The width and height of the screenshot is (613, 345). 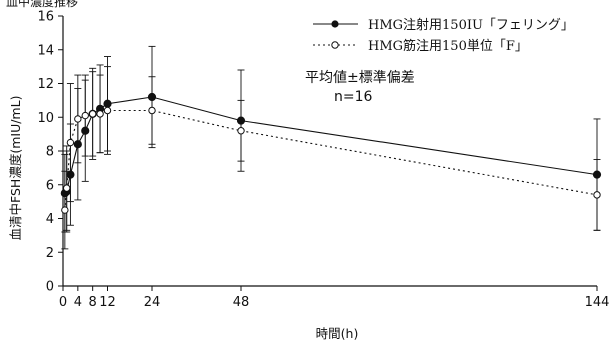 What do you see at coordinates (78, 302) in the screenshot?
I see `x-tick-label: 4` at bounding box center [78, 302].